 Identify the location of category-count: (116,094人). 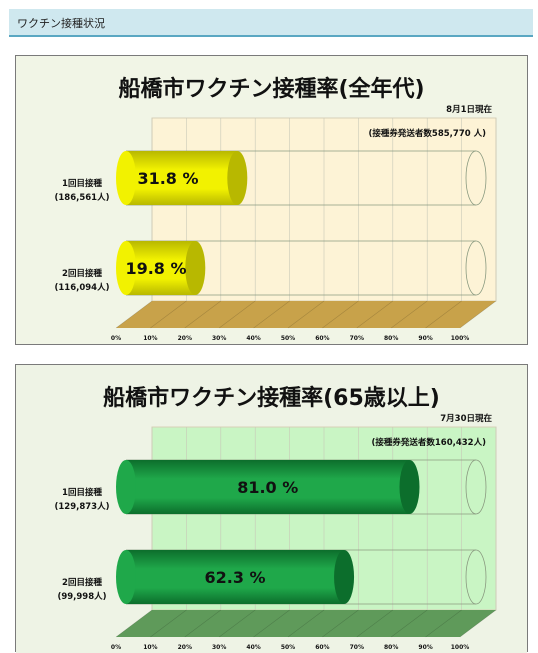
(82, 287).